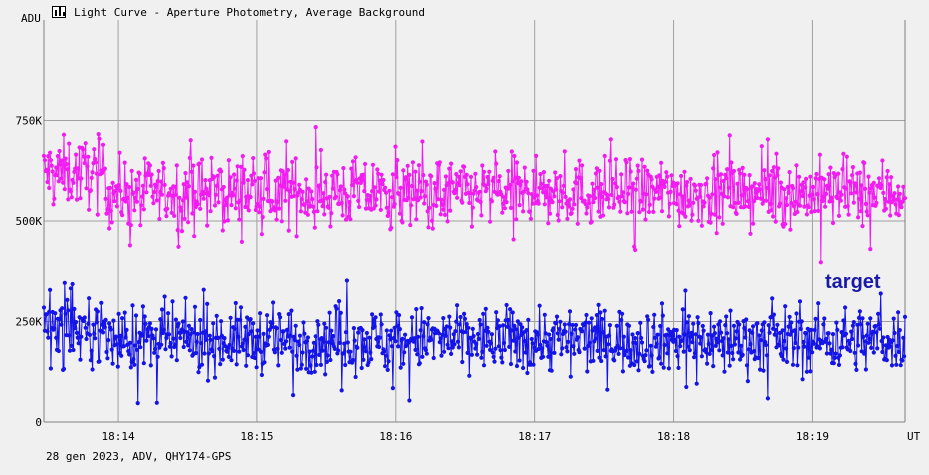  Describe the element at coordinates (853, 282) in the screenshot. I see `target-annotation: target` at that location.